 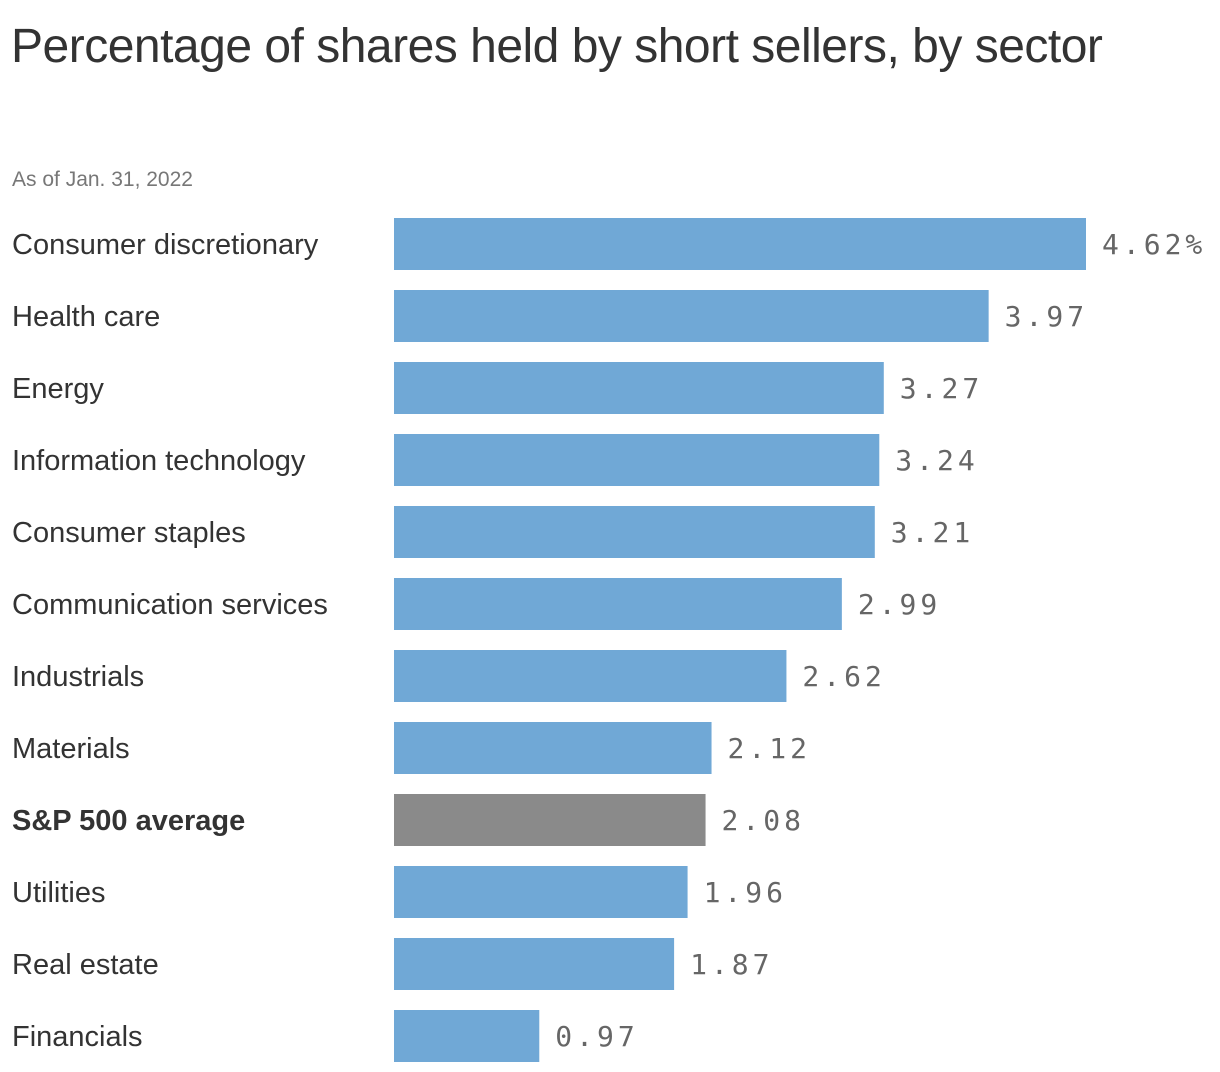 What do you see at coordinates (159, 461) in the screenshot?
I see `category-label: Information technology` at bounding box center [159, 461].